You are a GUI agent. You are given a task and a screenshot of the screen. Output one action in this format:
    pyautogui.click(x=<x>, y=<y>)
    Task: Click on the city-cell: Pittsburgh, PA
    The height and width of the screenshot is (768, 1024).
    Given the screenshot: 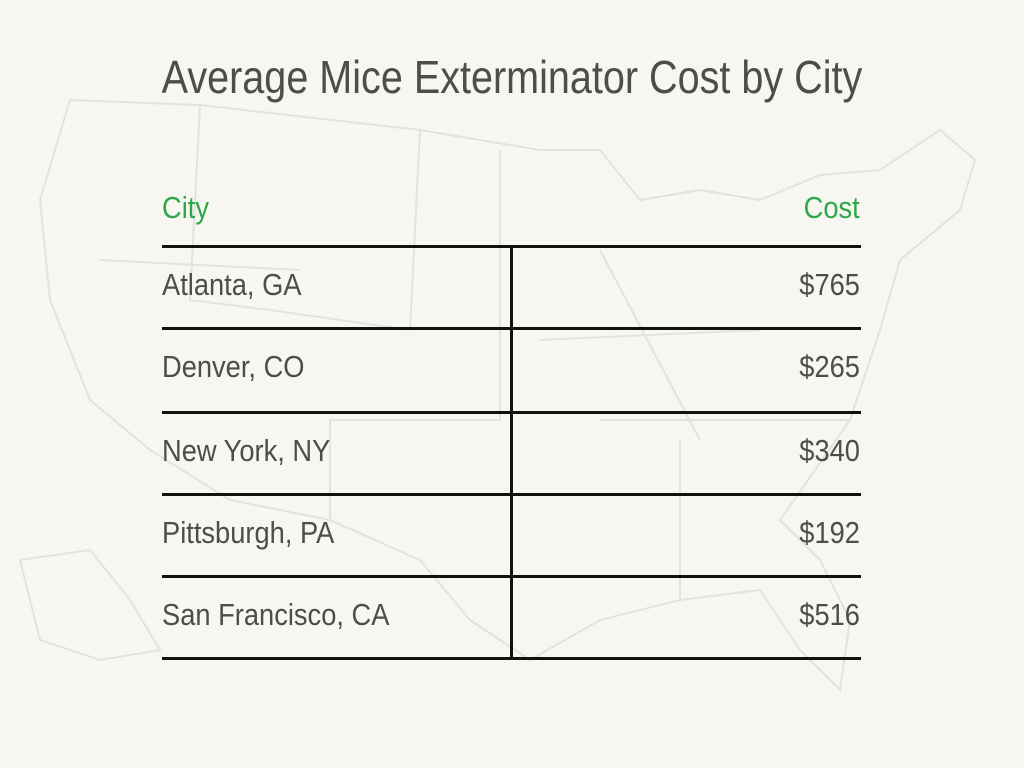 What is the action you would take?
    pyautogui.click(x=248, y=532)
    